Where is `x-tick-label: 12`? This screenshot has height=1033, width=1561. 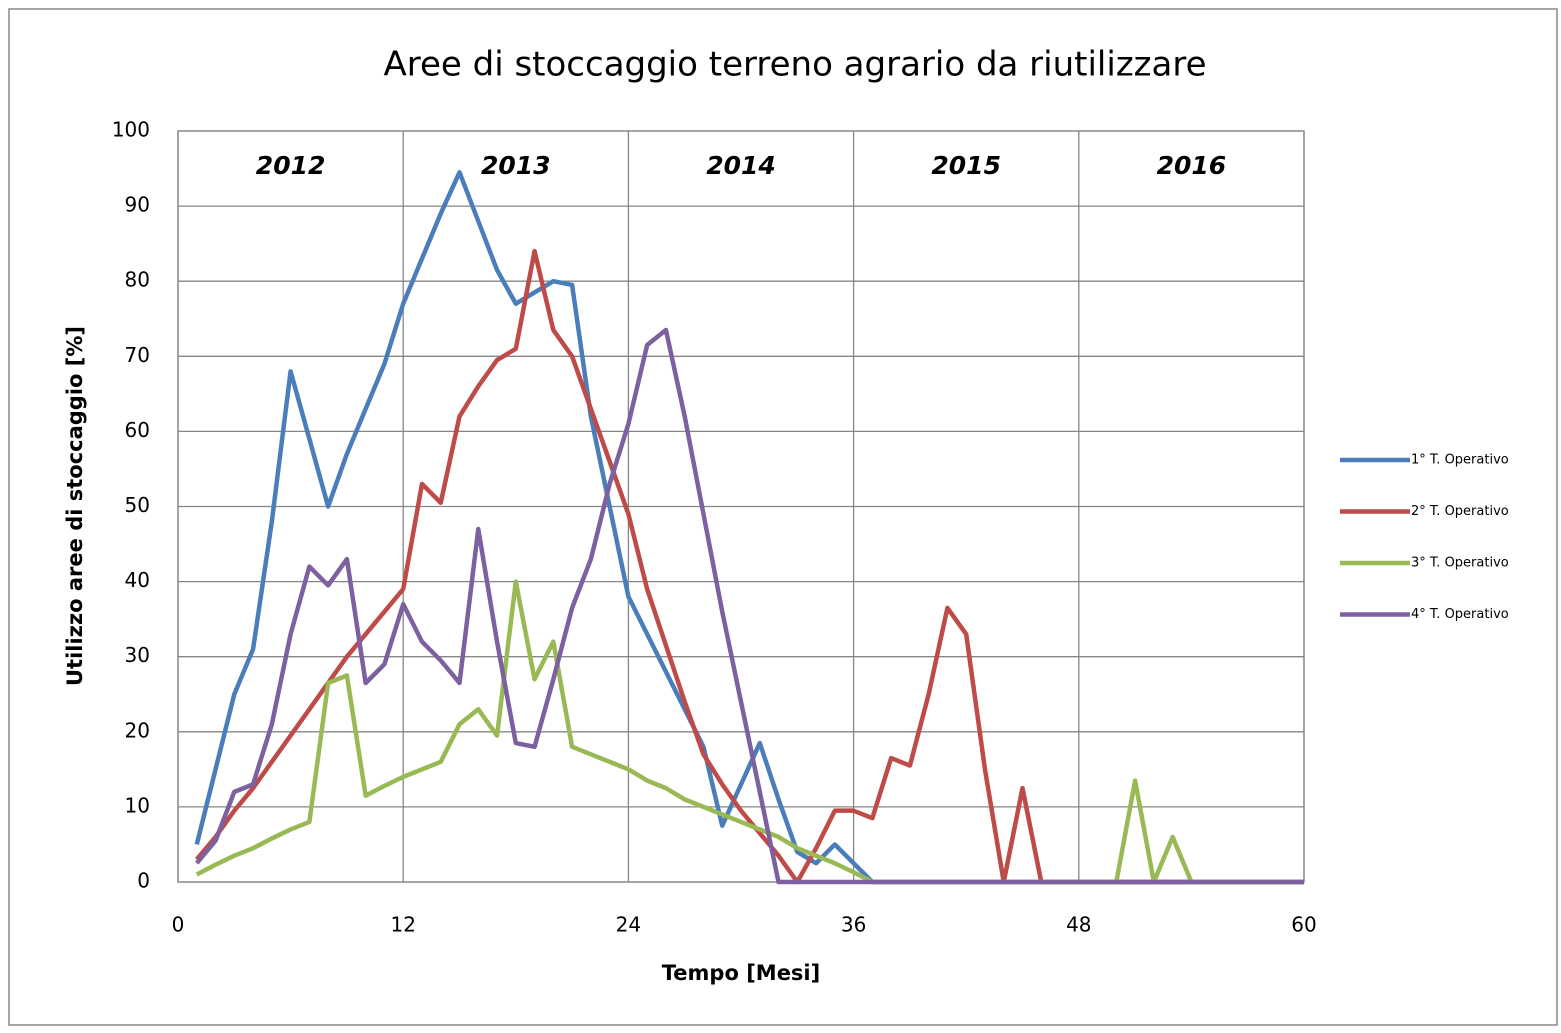 x-tick-label: 12 is located at coordinates (402, 925).